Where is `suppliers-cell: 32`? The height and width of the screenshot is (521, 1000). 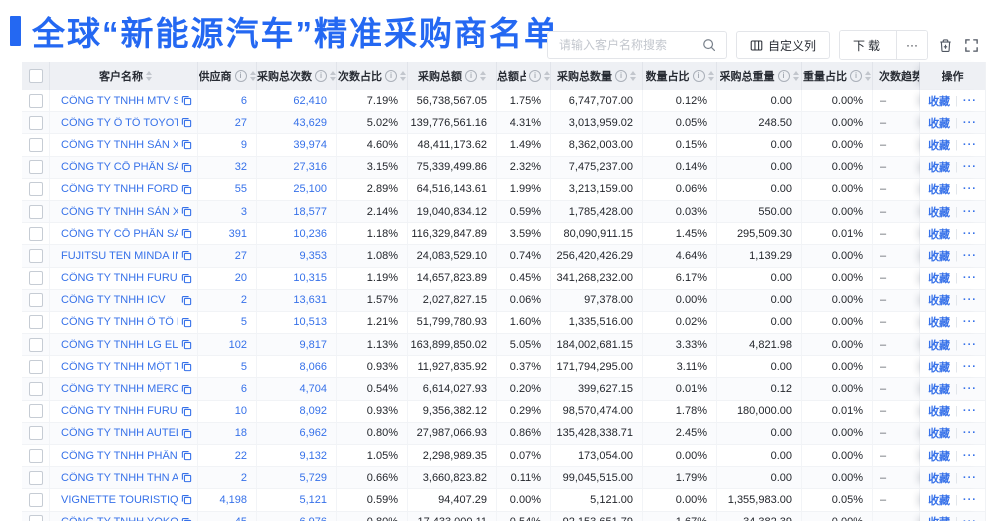 suppliers-cell: 32 is located at coordinates (227, 167).